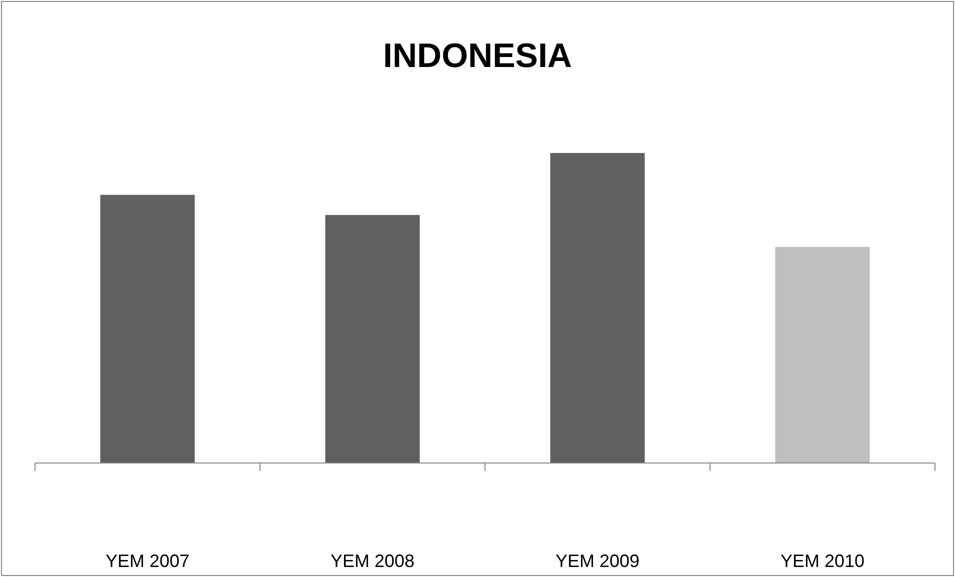 Image resolution: width=955 pixels, height=577 pixels. What do you see at coordinates (822, 561) in the screenshot?
I see `x-tick-label: YEM 2010` at bounding box center [822, 561].